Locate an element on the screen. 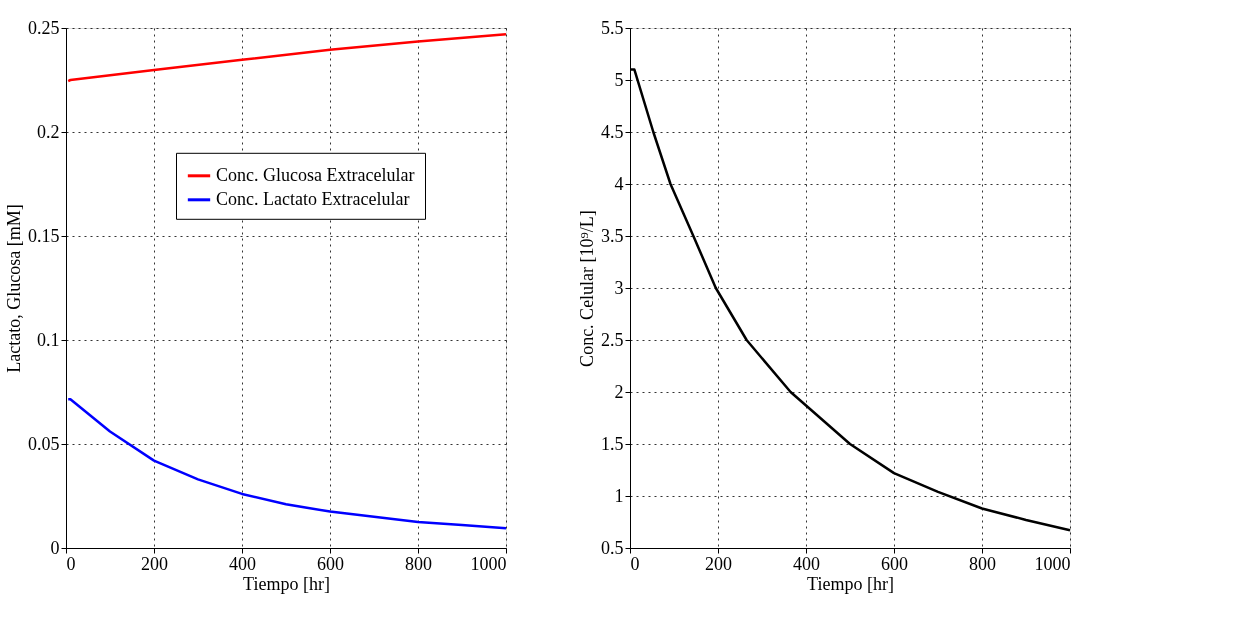 This screenshot has height=623, width=1251. y-tick-label: 4.5 is located at coordinates (612, 131).